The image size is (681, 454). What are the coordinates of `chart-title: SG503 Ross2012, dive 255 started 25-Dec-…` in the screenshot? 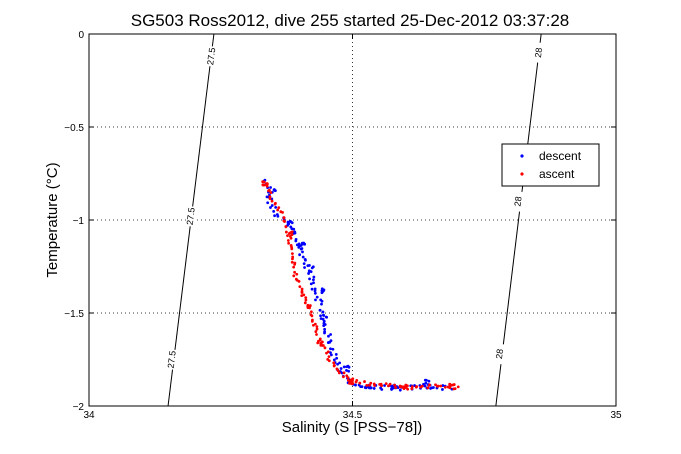 It's located at (350, 20).